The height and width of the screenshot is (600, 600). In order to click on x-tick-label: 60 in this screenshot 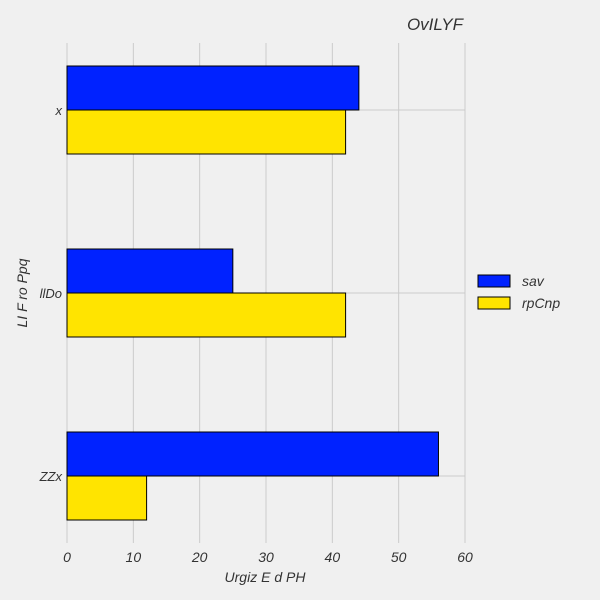, I will do `click(465, 557)`.